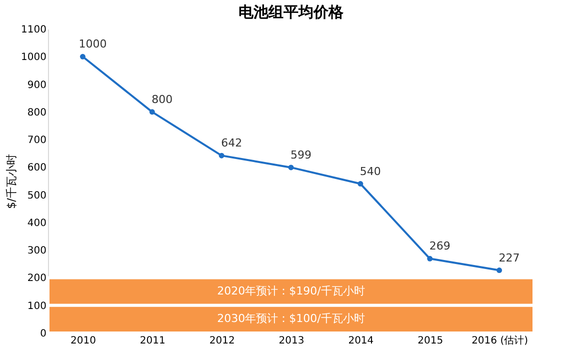 This screenshot has width=561, height=350. I want to click on y-tick-label: 0, so click(43, 334).